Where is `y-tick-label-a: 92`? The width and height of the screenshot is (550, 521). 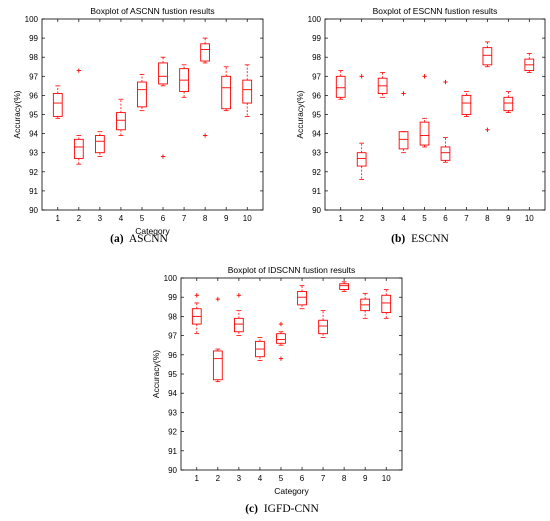 y-tick-label-a: 92 is located at coordinates (33, 172).